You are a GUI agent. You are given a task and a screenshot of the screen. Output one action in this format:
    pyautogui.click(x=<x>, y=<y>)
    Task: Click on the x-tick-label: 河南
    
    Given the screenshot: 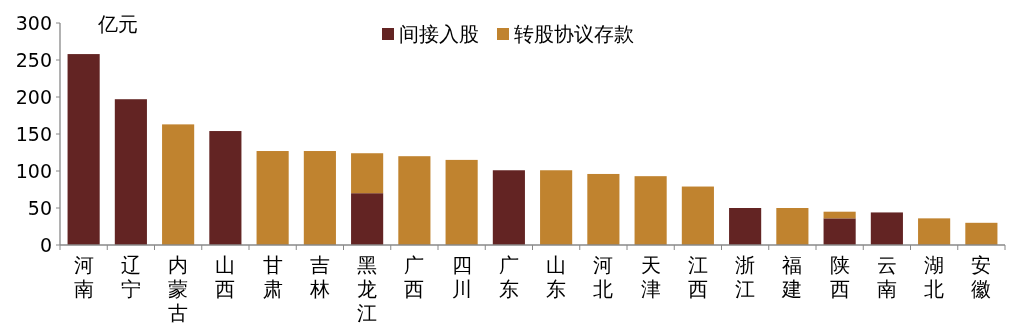 What is the action you would take?
    pyautogui.click(x=83, y=277)
    